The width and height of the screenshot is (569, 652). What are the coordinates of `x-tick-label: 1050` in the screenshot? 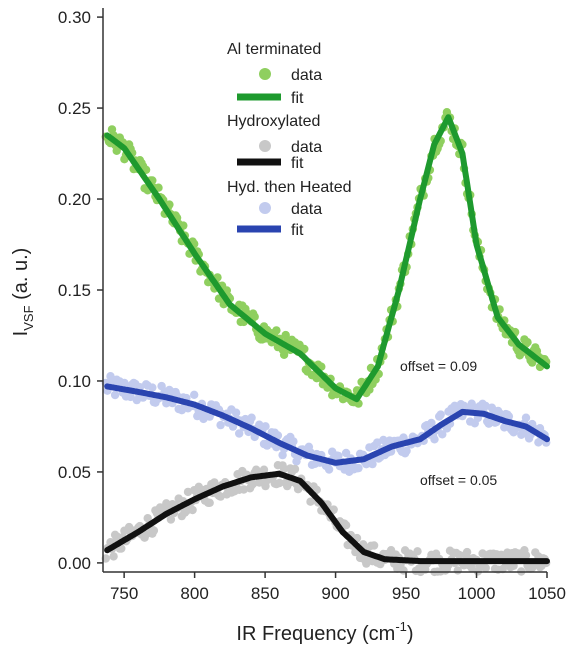 It's located at (547, 593).